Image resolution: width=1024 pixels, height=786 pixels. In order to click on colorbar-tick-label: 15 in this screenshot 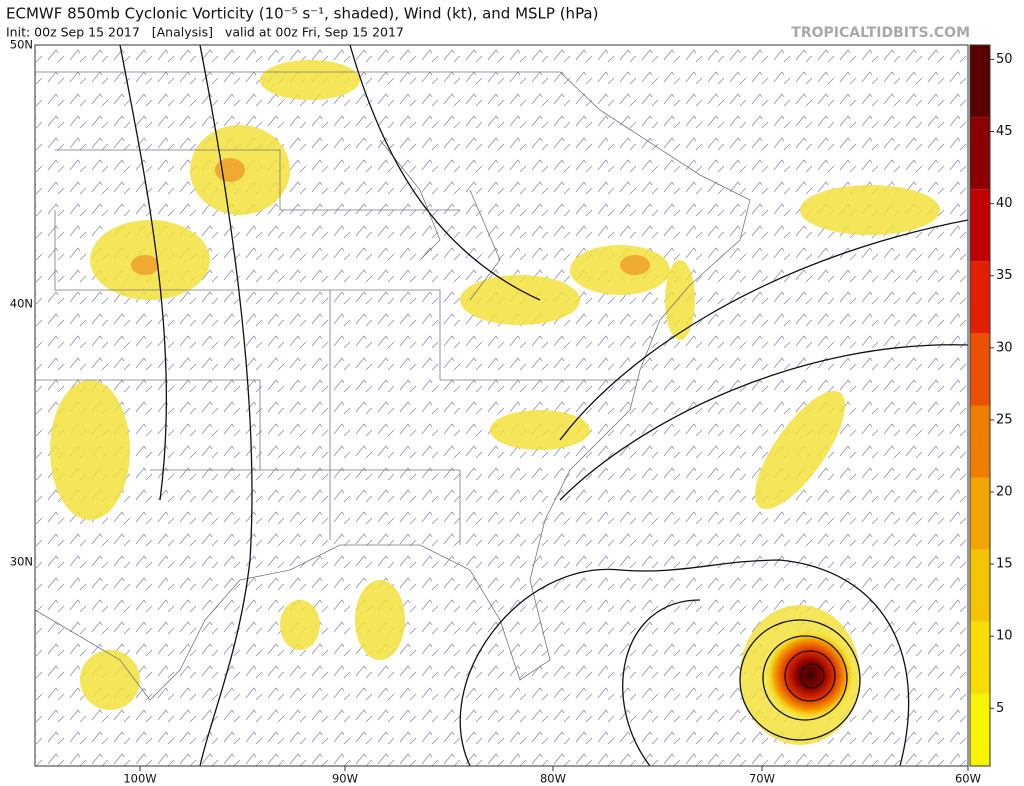, I will do `click(1004, 564)`.